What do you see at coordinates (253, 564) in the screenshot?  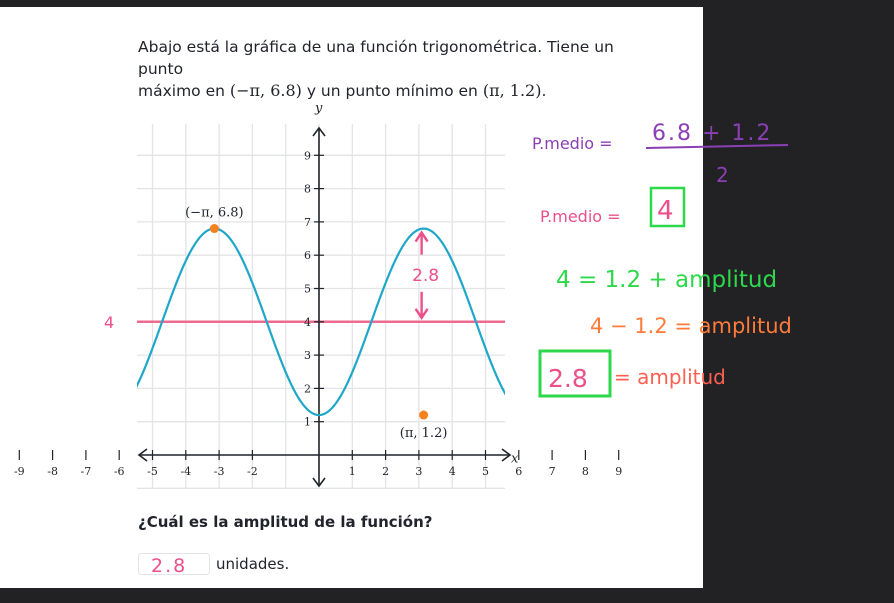 I see `units-label: unidades.` at bounding box center [253, 564].